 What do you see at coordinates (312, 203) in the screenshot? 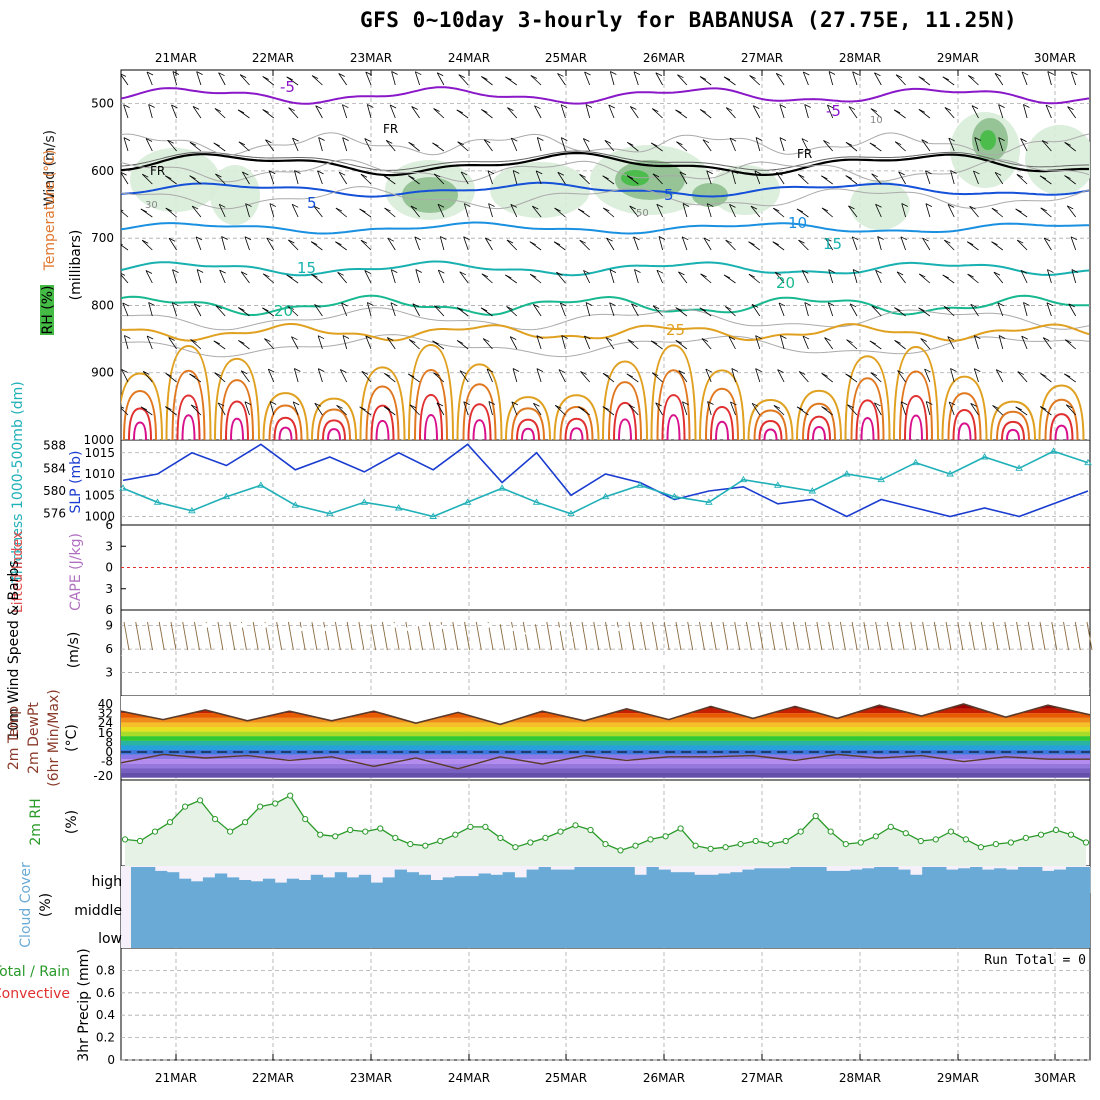
I see `isotherm-label: 5` at bounding box center [312, 203].